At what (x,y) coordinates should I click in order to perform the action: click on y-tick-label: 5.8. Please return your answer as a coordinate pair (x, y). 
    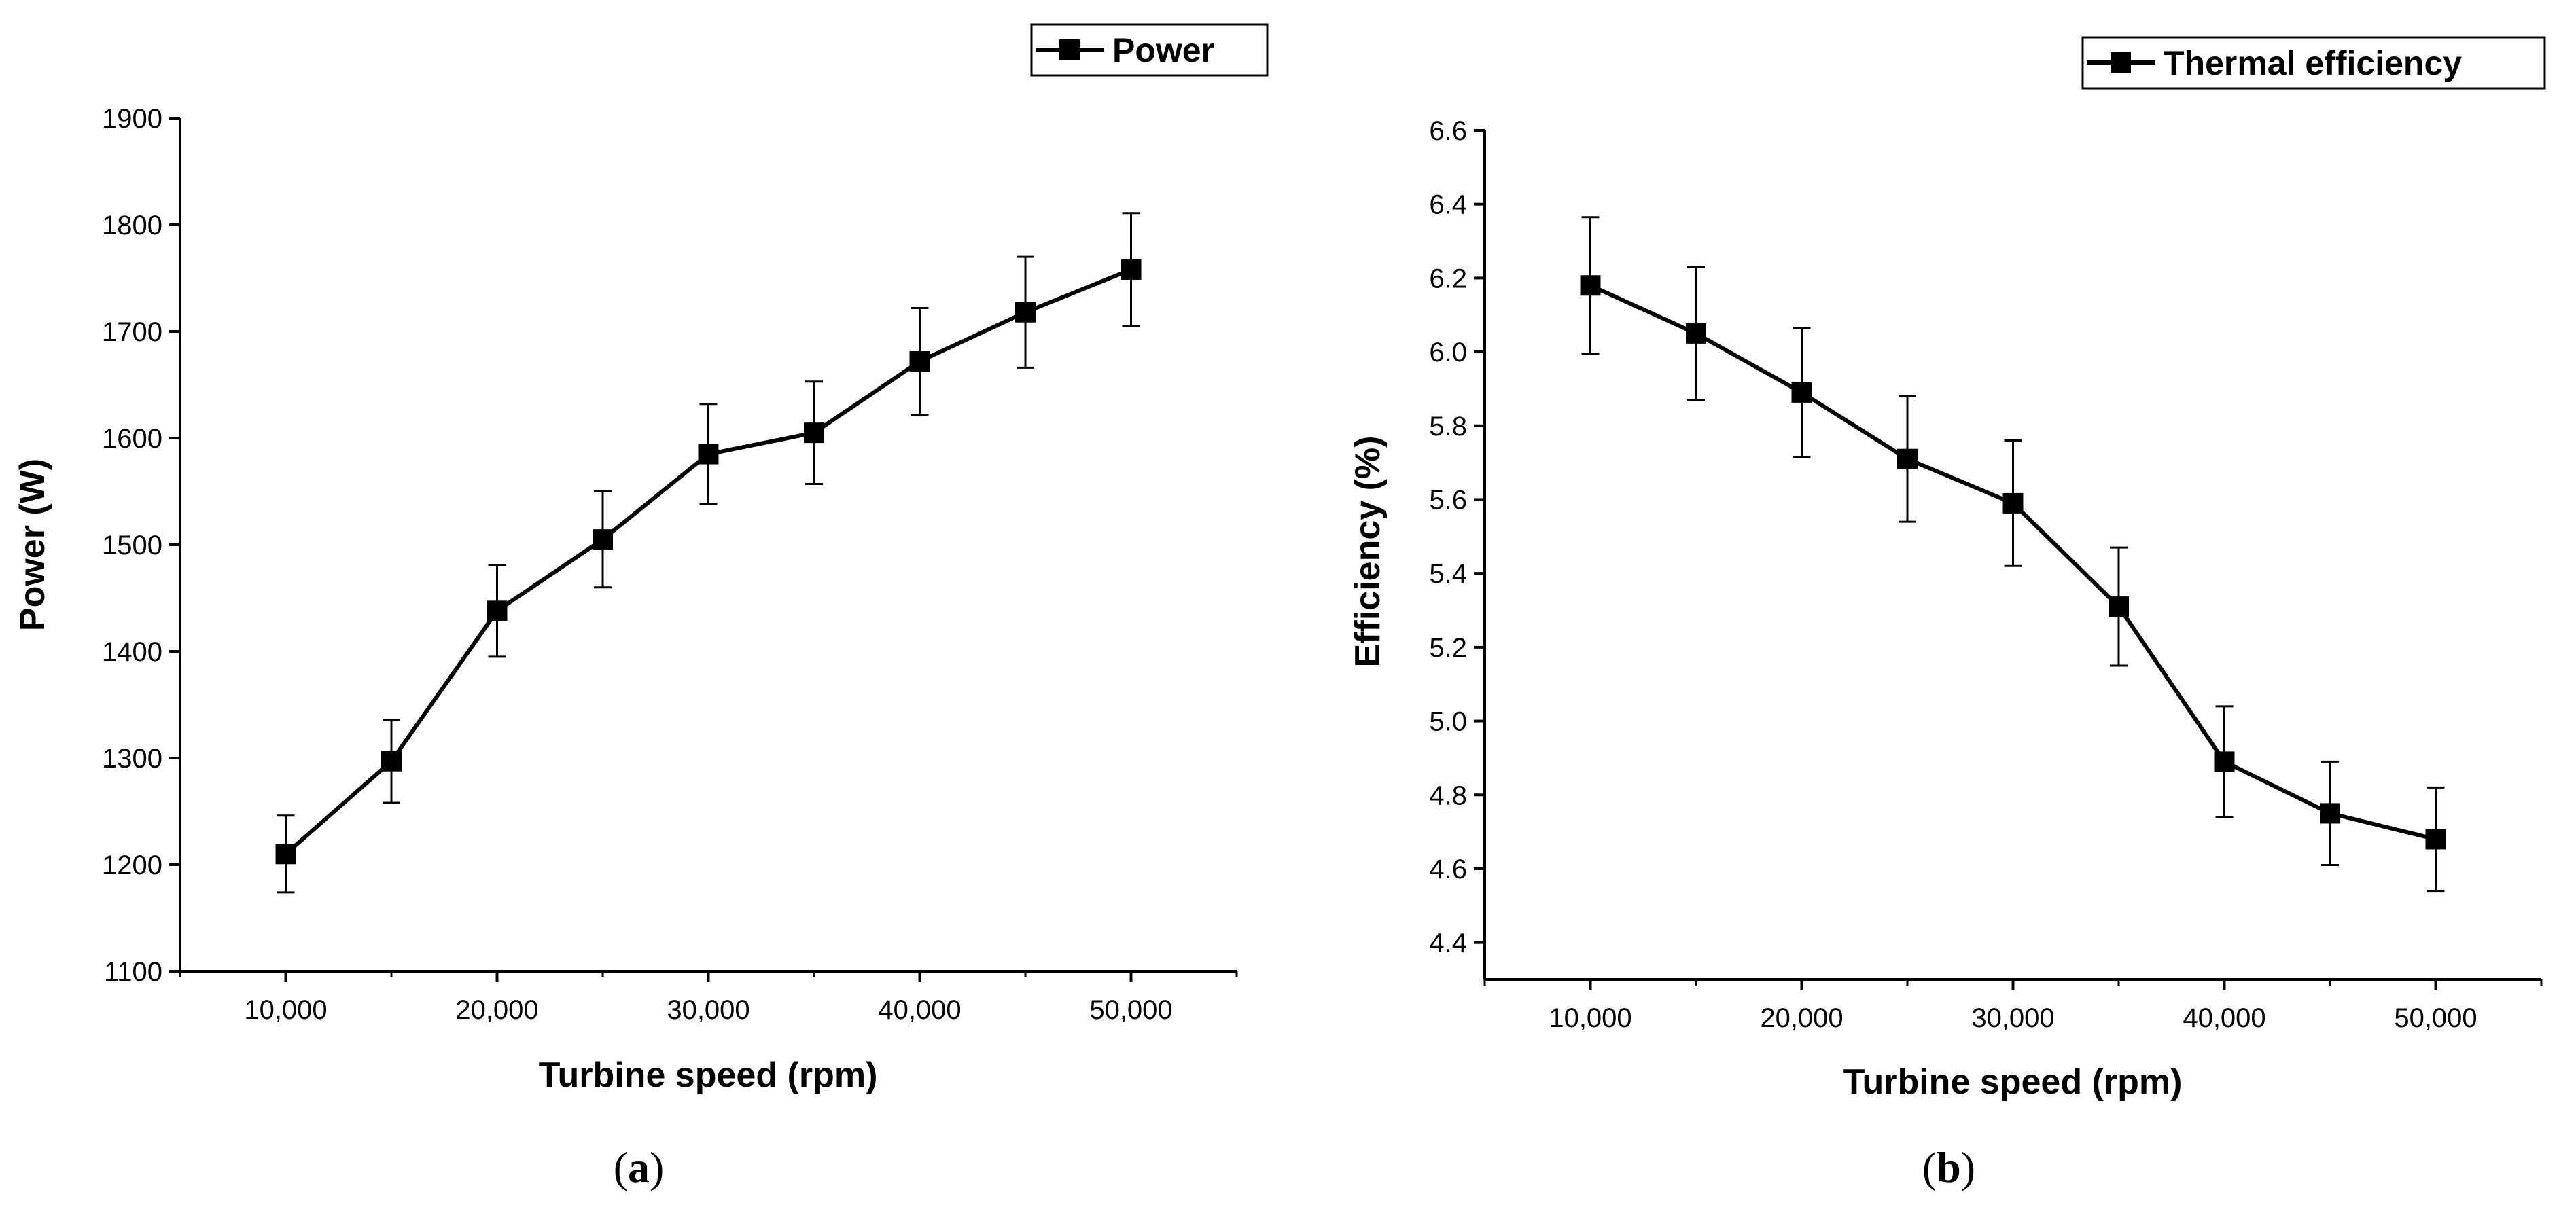
    Looking at the image, I should click on (1448, 427).